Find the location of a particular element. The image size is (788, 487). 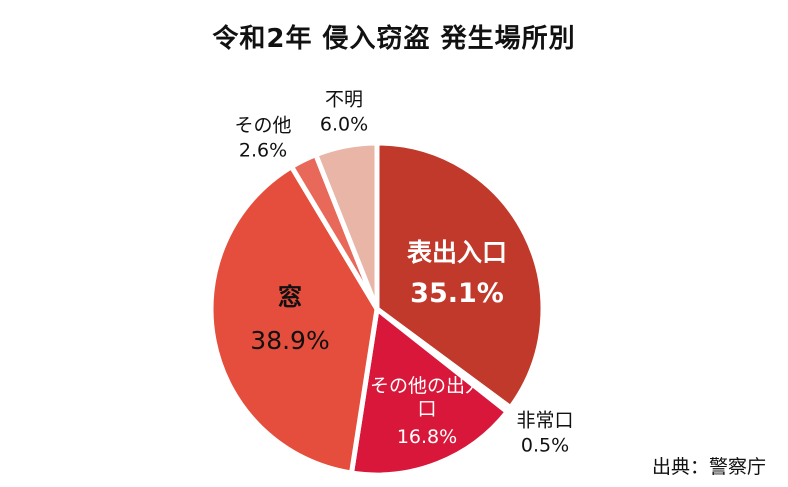

slice-label-other-entrance: その他の出入口 16.8% is located at coordinates (427, 412).